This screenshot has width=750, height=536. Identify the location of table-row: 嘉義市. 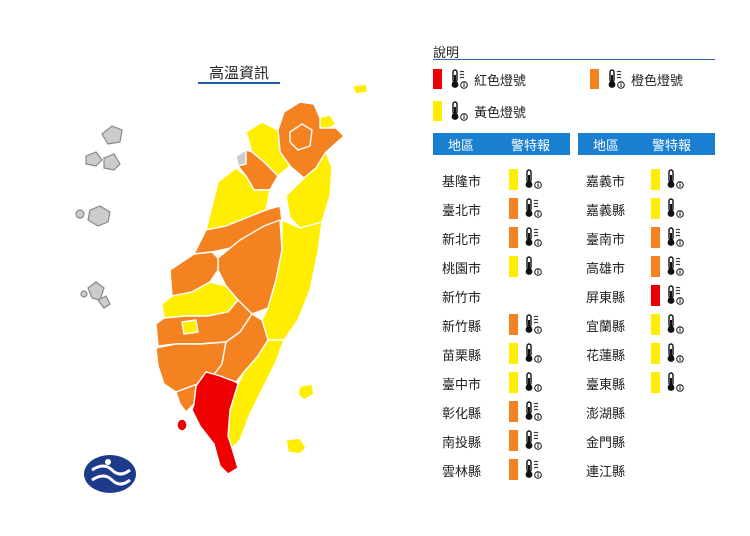
(651, 179).